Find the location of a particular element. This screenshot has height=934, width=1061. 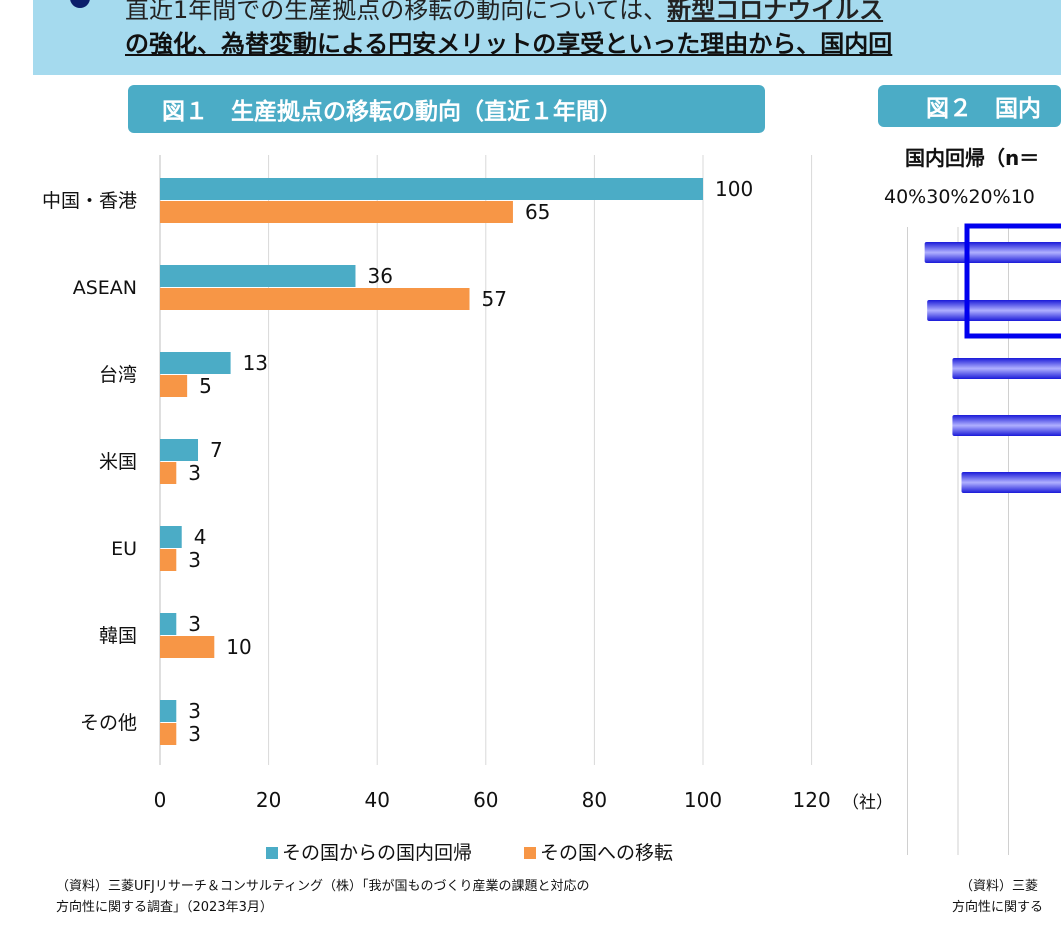

source-line: 方向性に関する調査」（2023年3月） is located at coordinates (164, 907).